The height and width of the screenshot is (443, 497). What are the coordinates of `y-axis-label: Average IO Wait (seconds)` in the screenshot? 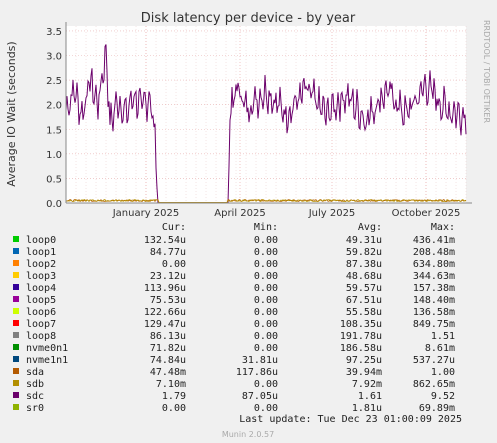 It's located at (11, 113).